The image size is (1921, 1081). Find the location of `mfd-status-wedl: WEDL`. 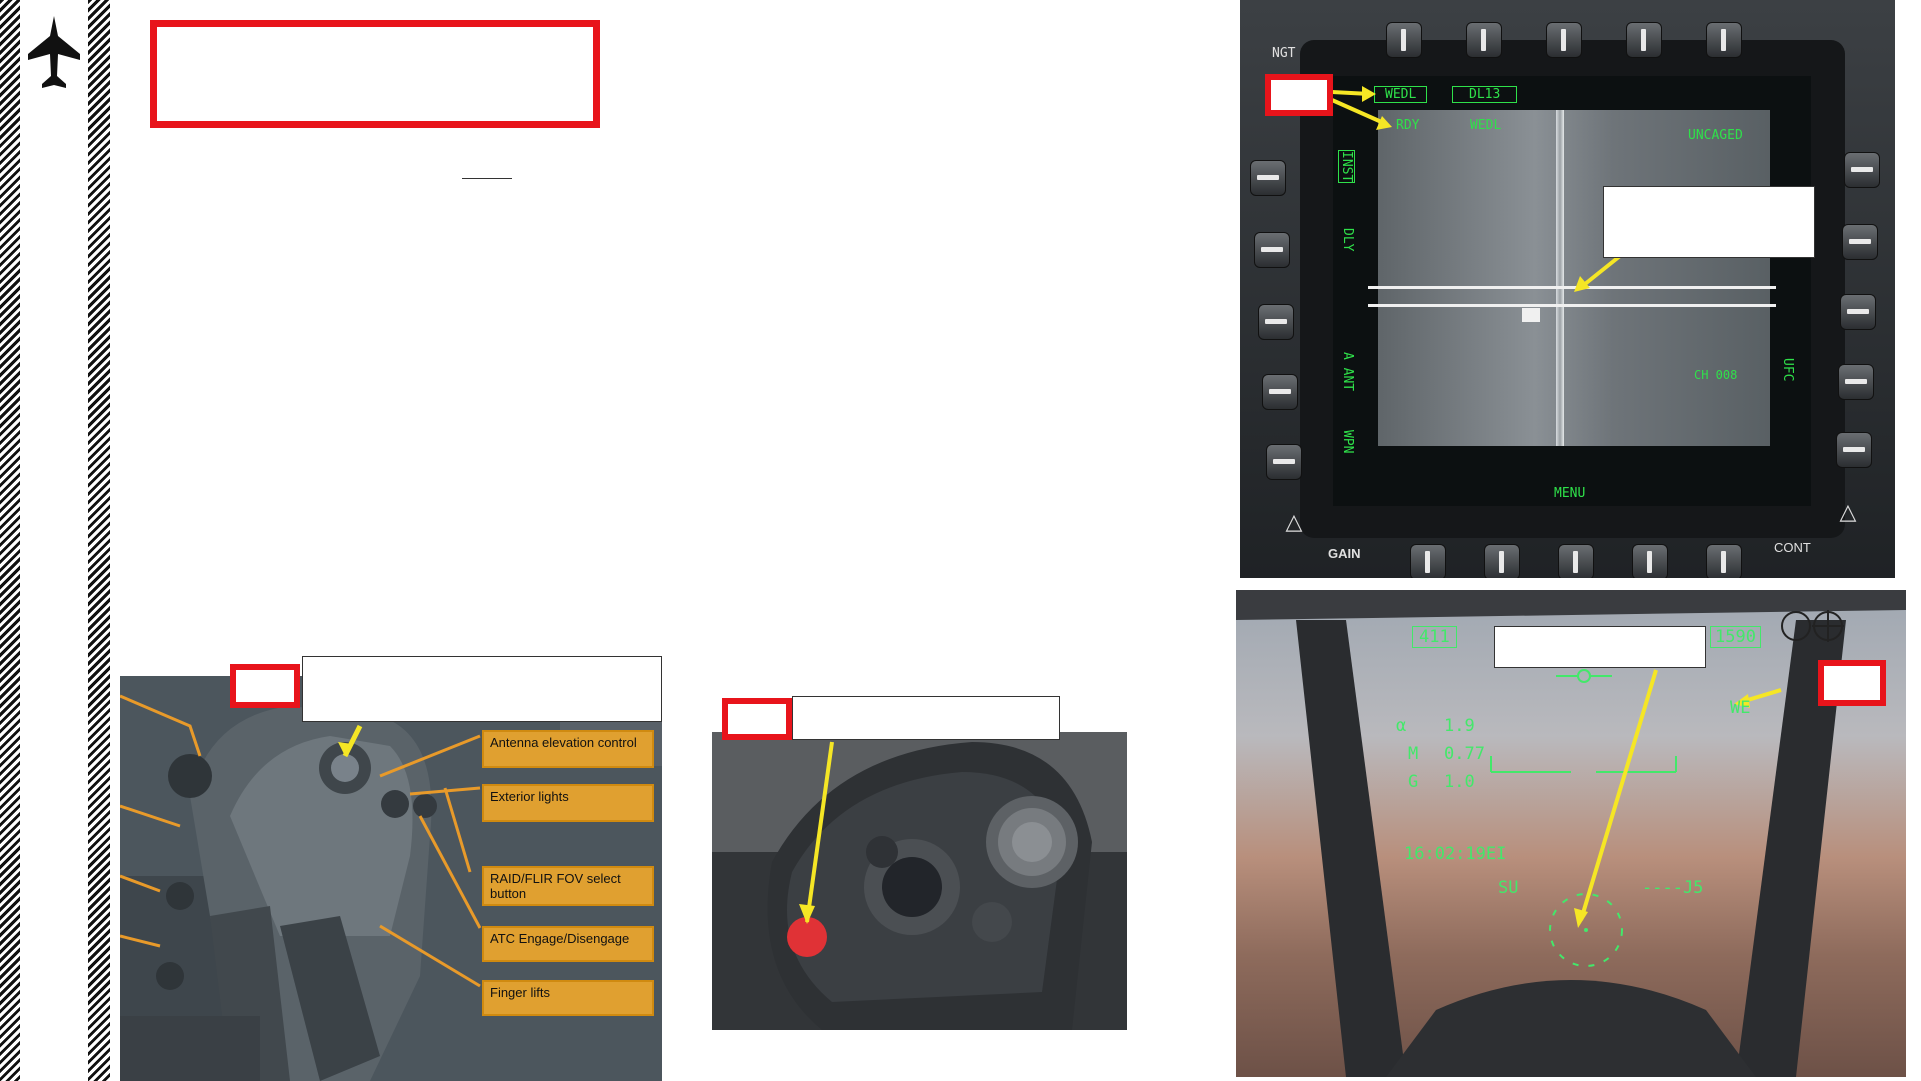

mfd-status-wedl: WEDL is located at coordinates (1486, 125).